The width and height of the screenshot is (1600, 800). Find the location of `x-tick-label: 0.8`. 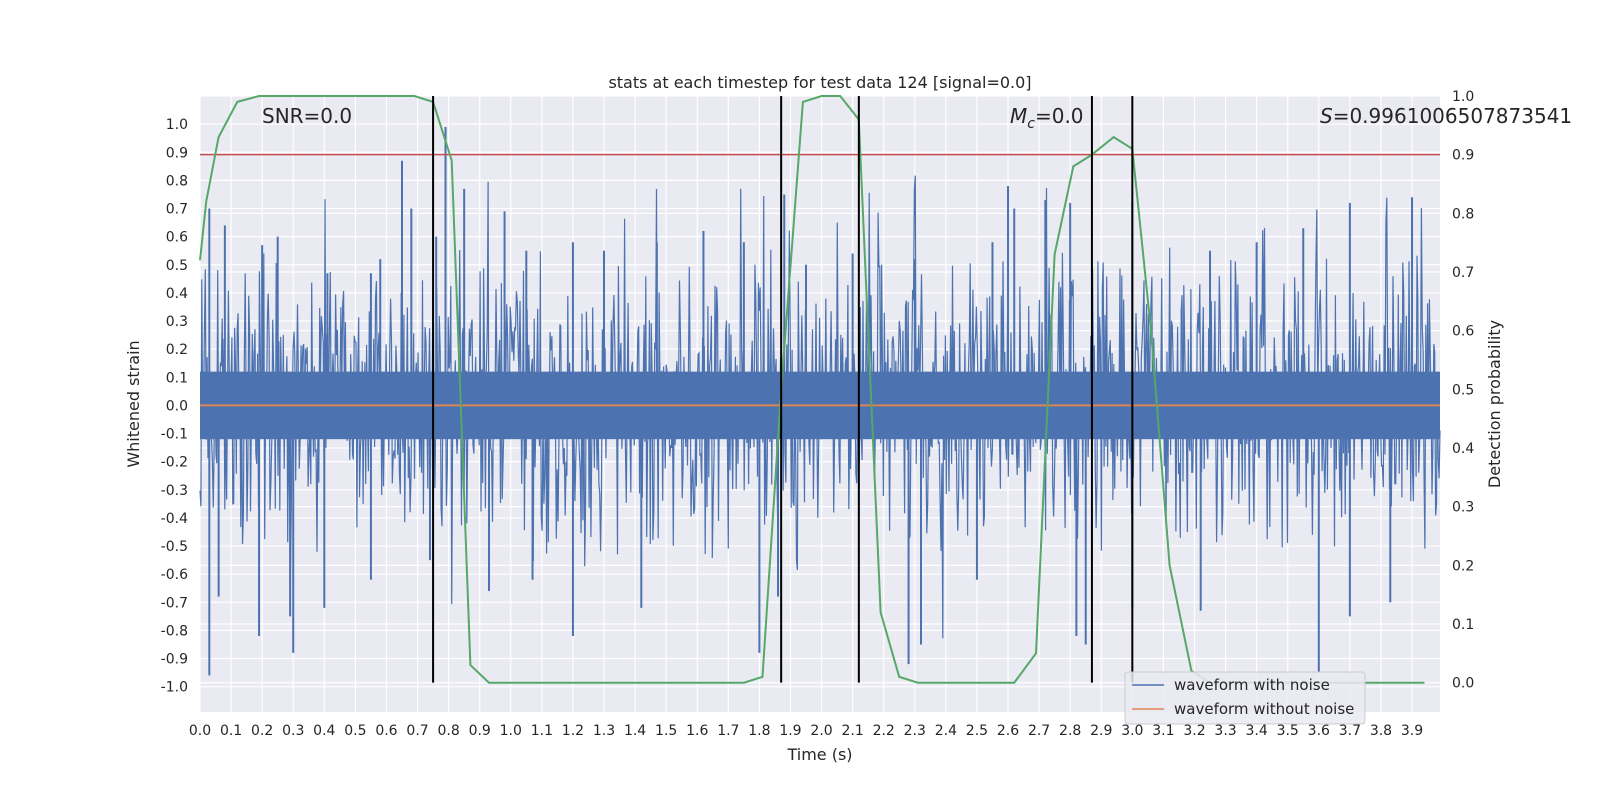

x-tick-label: 0.8 is located at coordinates (448, 731).